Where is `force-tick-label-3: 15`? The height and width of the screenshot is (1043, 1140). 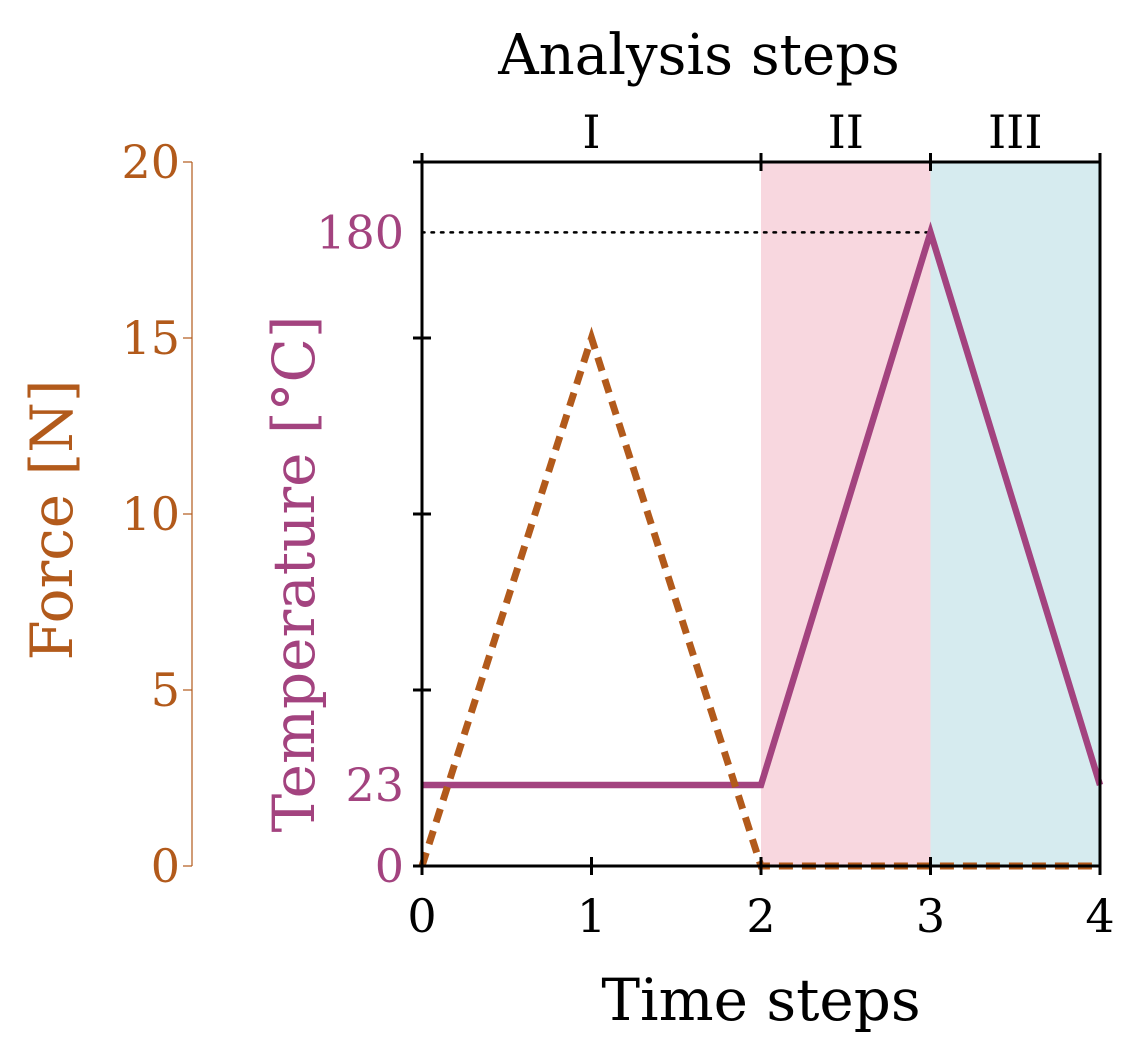
force-tick-label-3: 15 is located at coordinates (150, 338).